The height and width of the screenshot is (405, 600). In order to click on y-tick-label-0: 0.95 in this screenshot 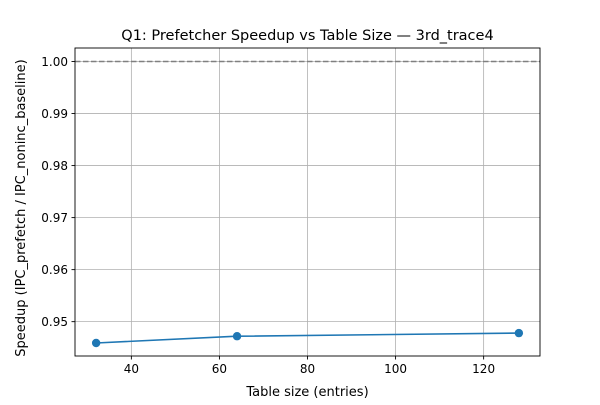, I will do `click(54, 322)`.